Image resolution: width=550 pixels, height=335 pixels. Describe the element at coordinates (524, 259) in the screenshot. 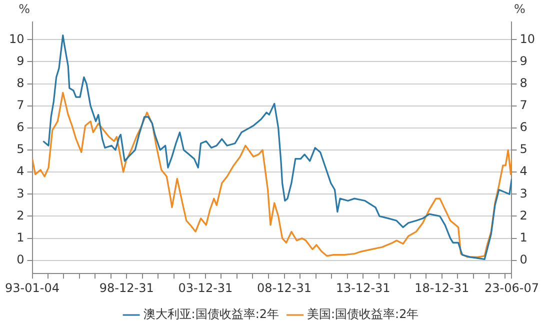

I see `y2-tick-label: 0` at that location.